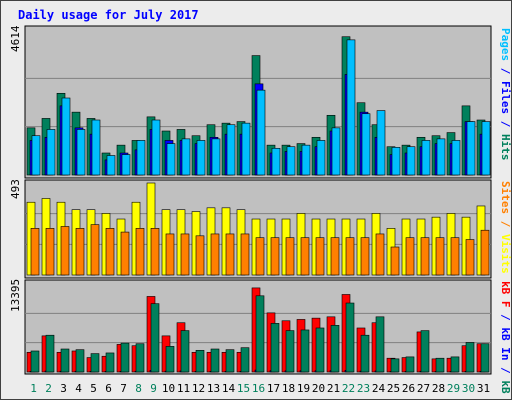 This screenshot has height=400, width=512. Describe the element at coordinates (123, 388) in the screenshot. I see `x-tick-label: 7` at that location.